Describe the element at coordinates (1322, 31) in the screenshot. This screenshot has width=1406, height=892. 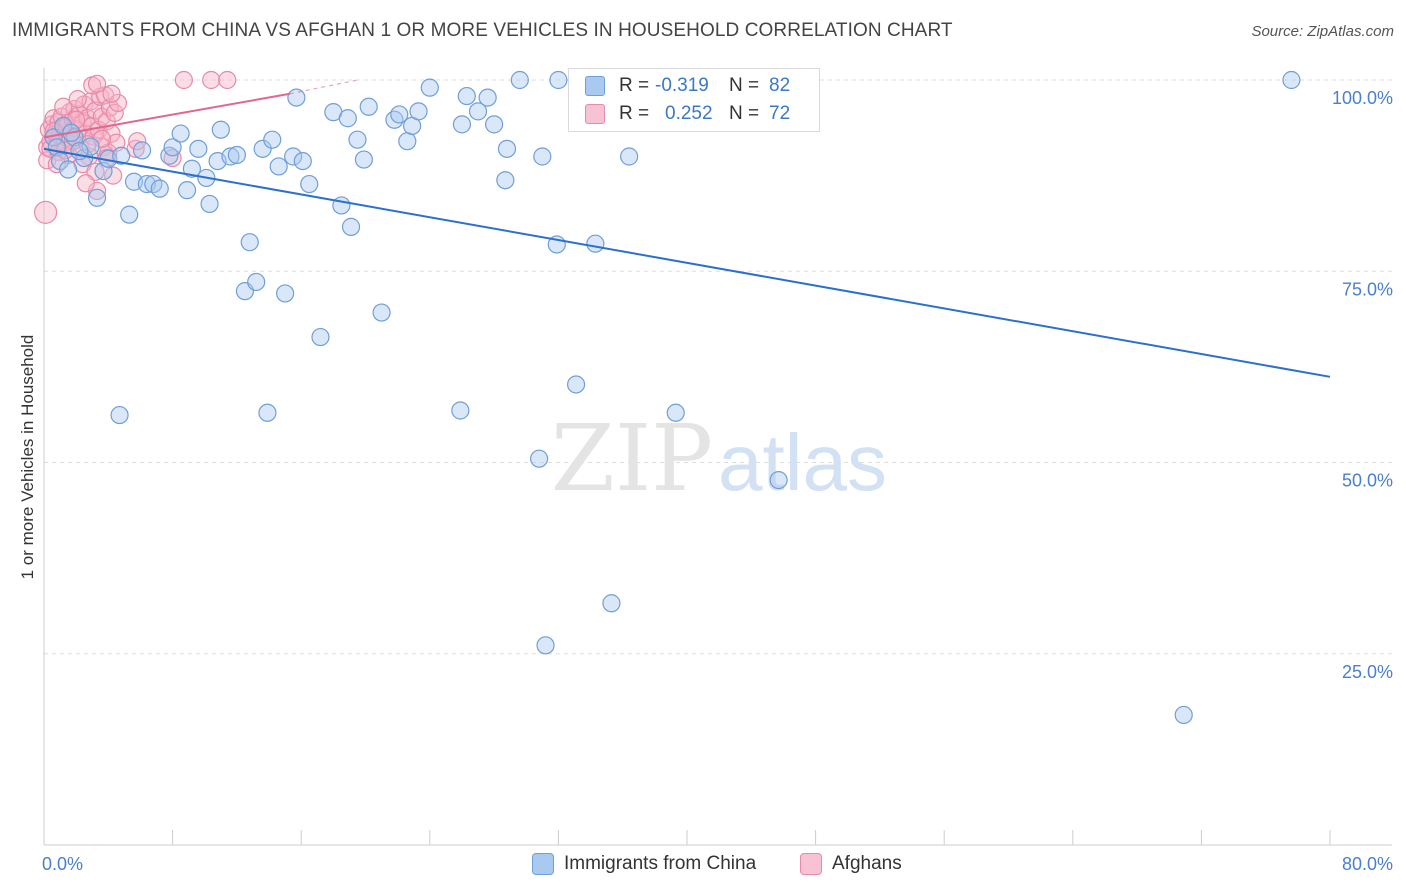
I see `source-credit: Source: ZipAtlas.com` at that location.